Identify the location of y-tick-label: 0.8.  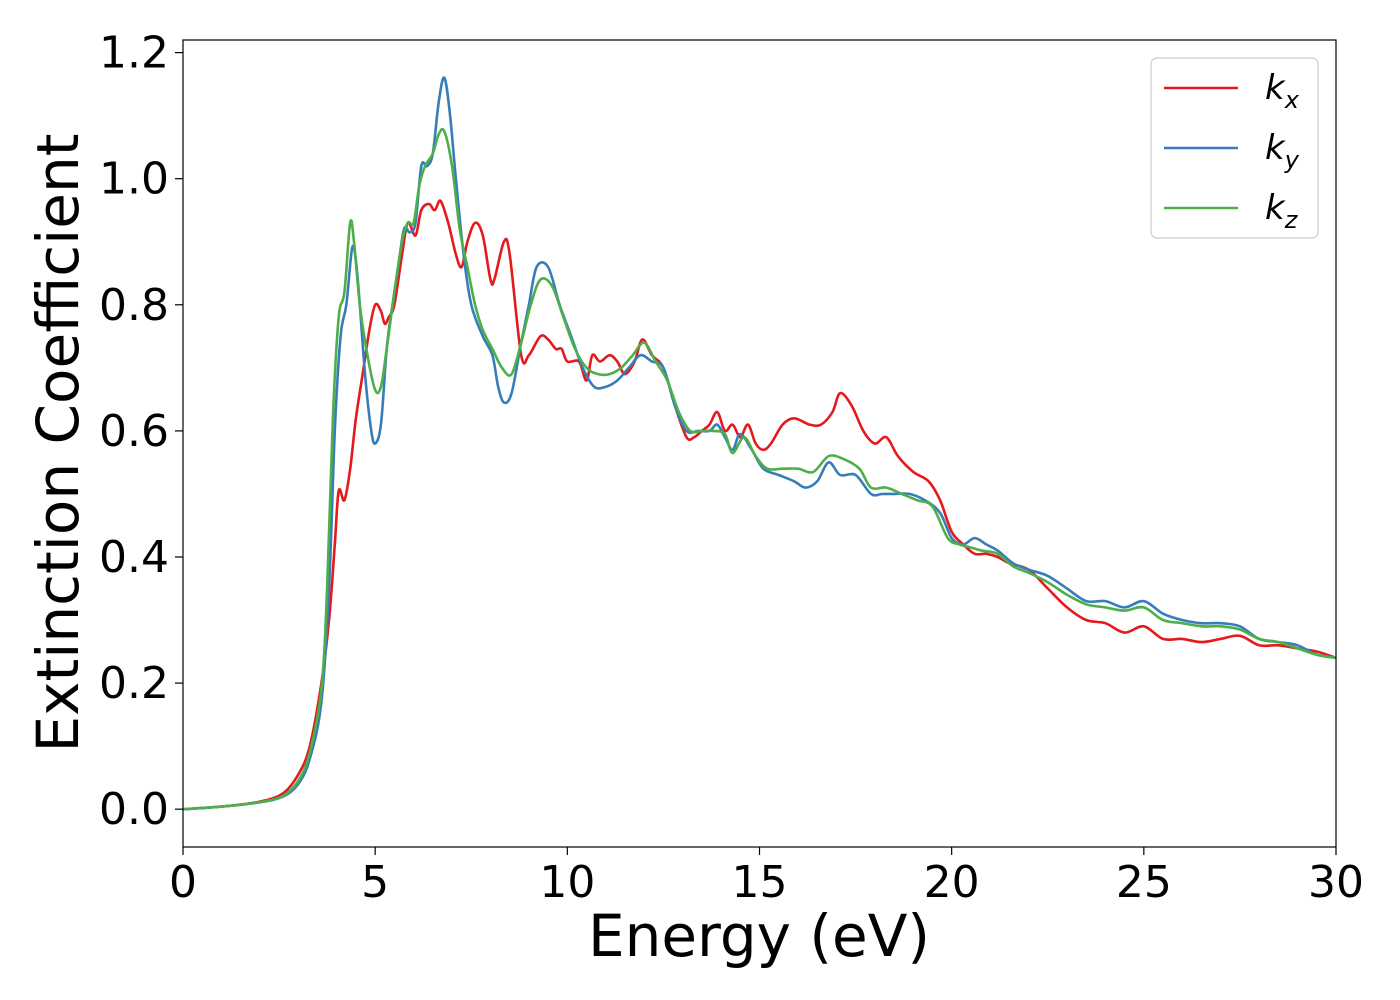
(134, 305).